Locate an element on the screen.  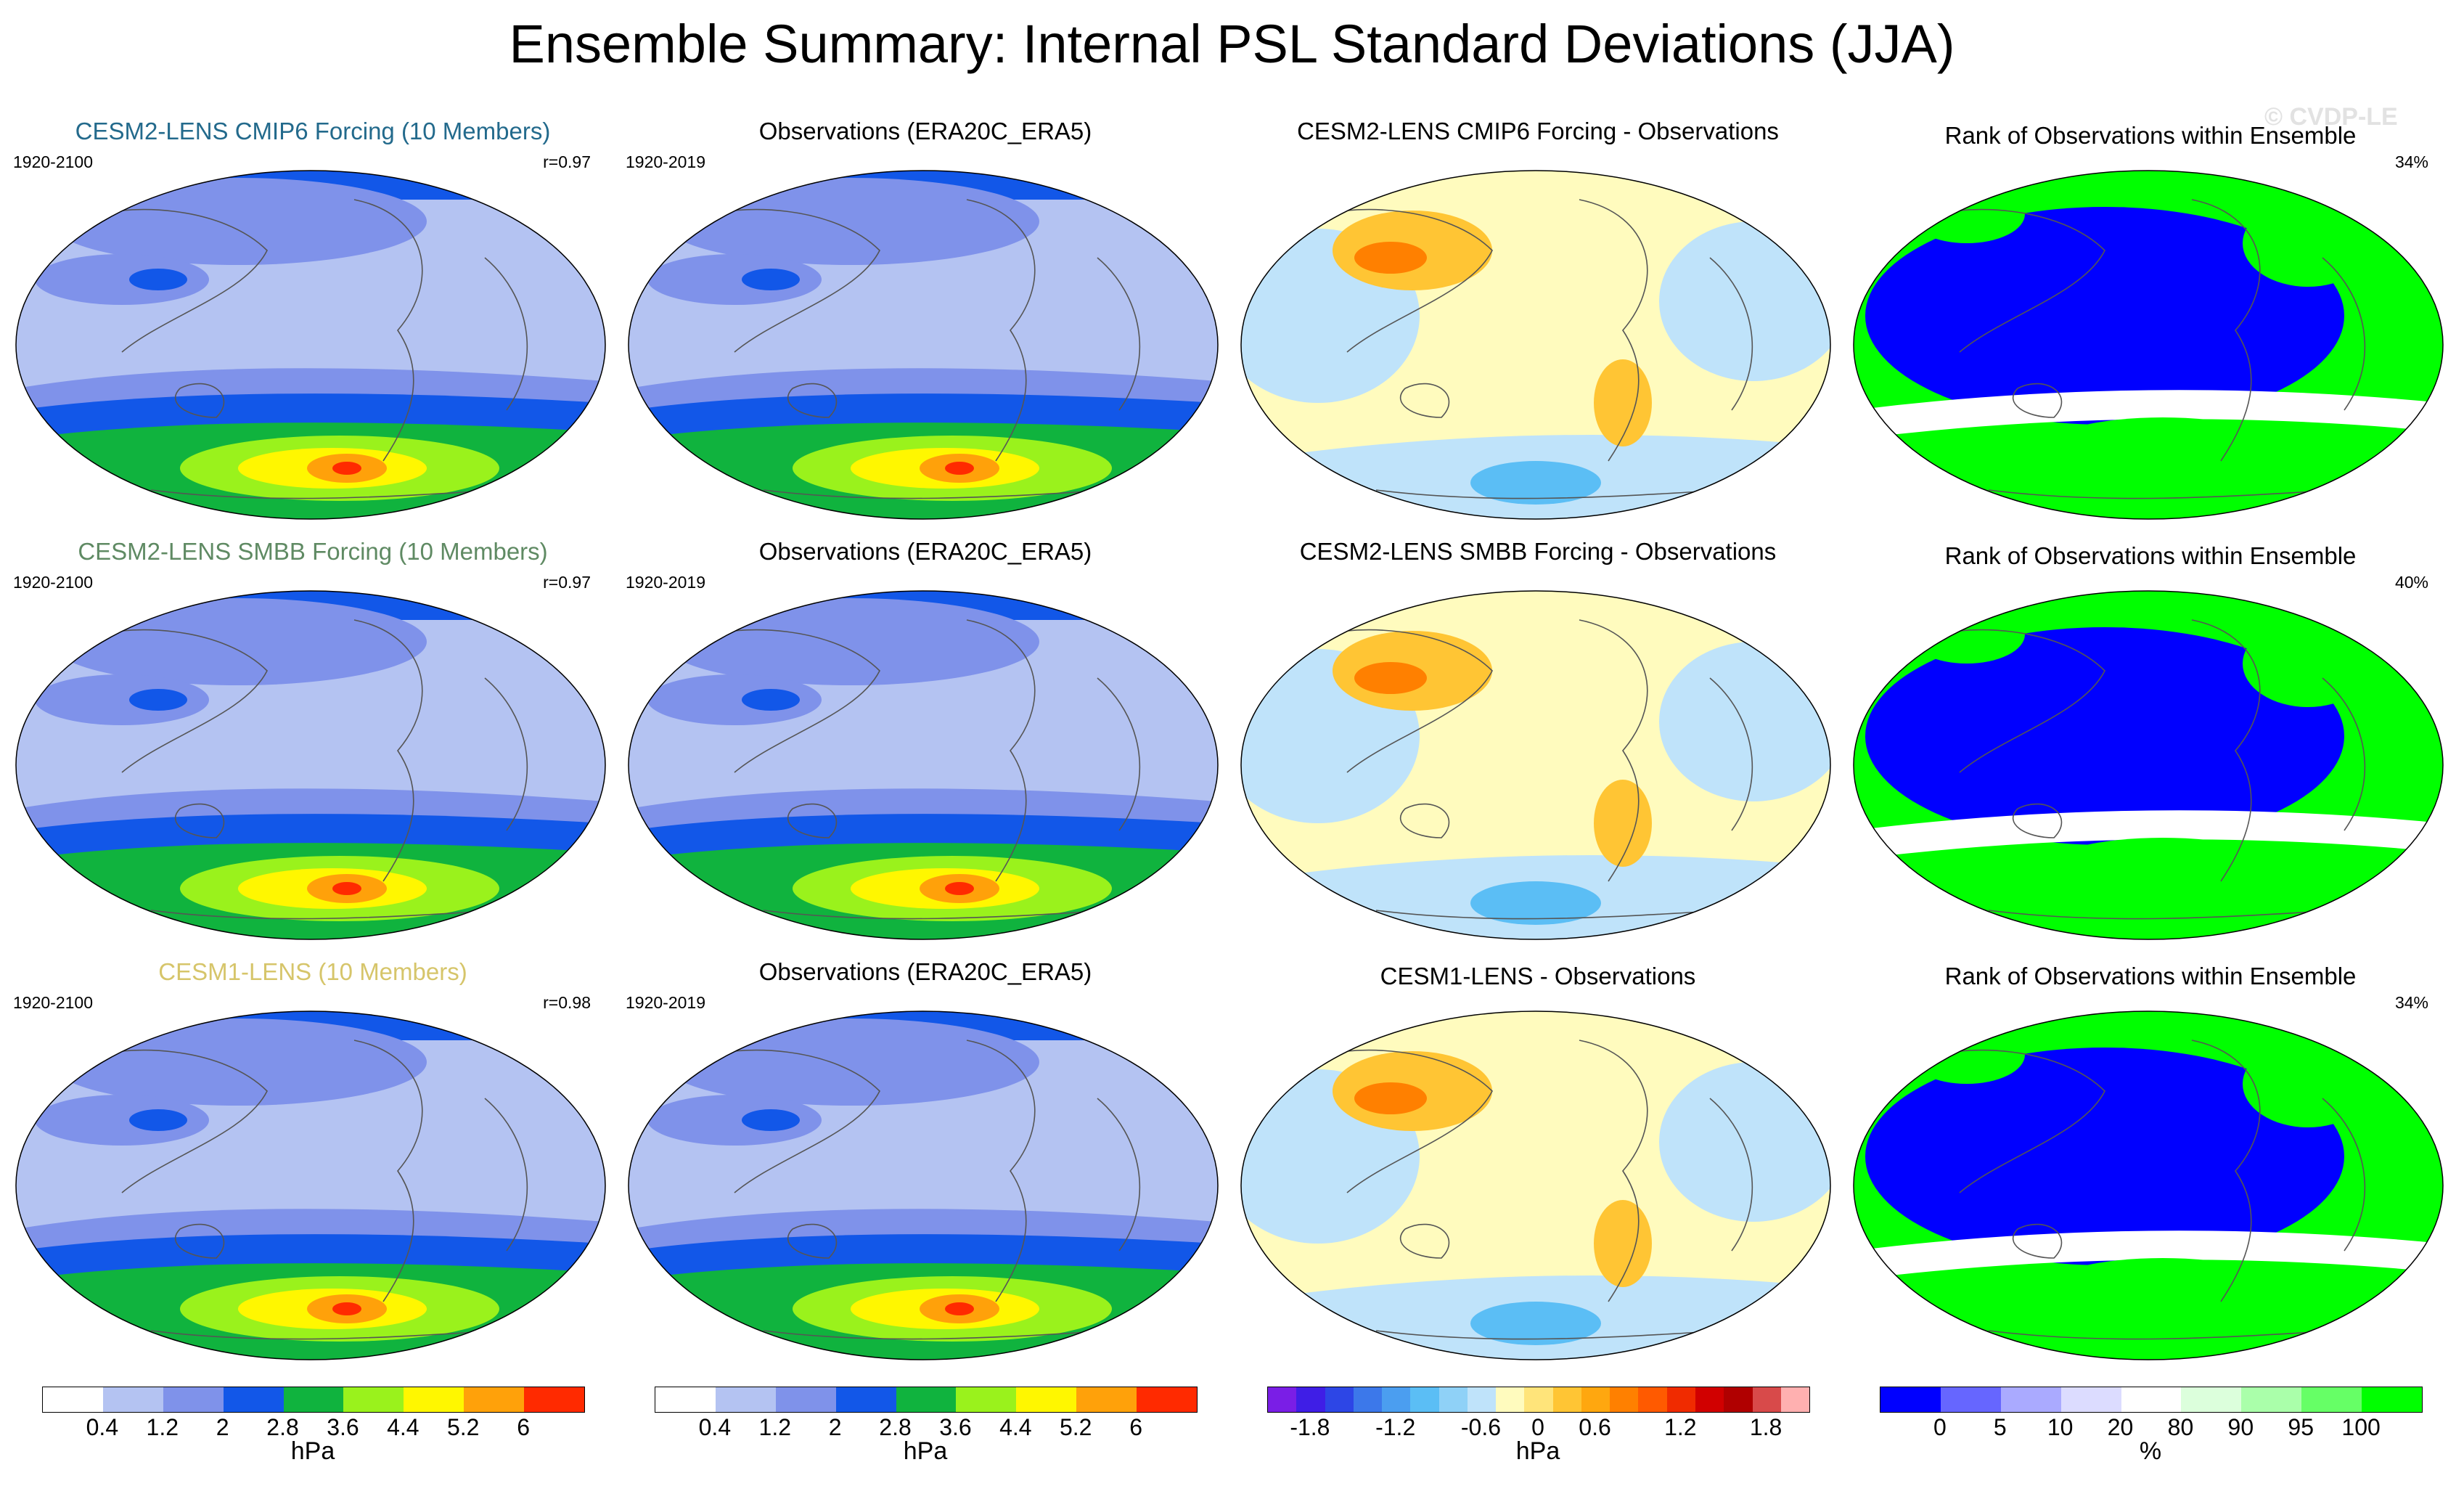
diff-panel-title-2: CESM2-LENS SMBB Forcing - Observations is located at coordinates (1538, 551).